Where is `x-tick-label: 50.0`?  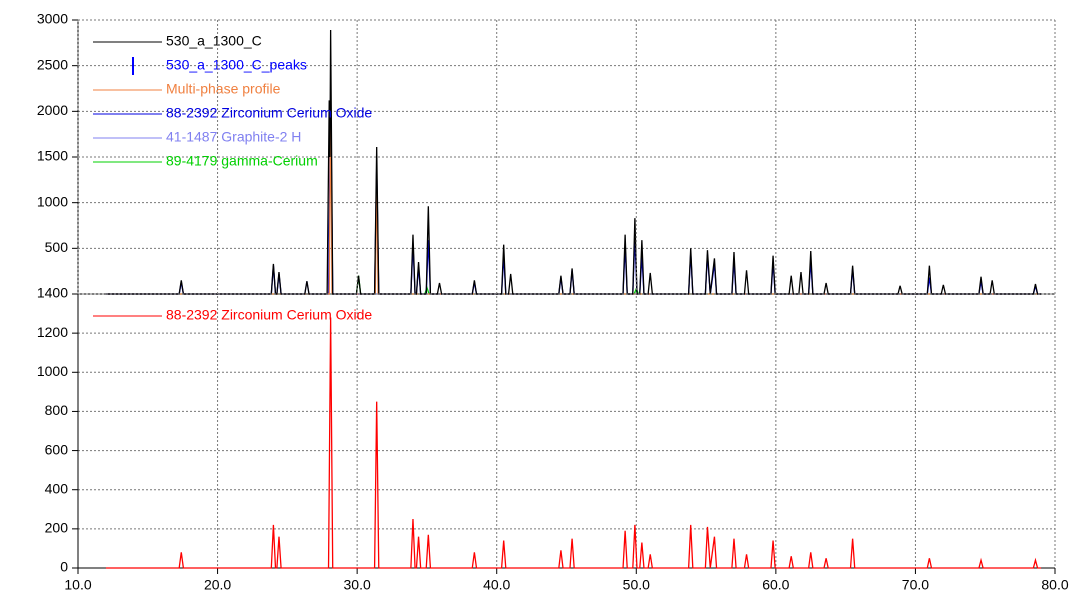
x-tick-label: 50.0 is located at coordinates (636, 585).